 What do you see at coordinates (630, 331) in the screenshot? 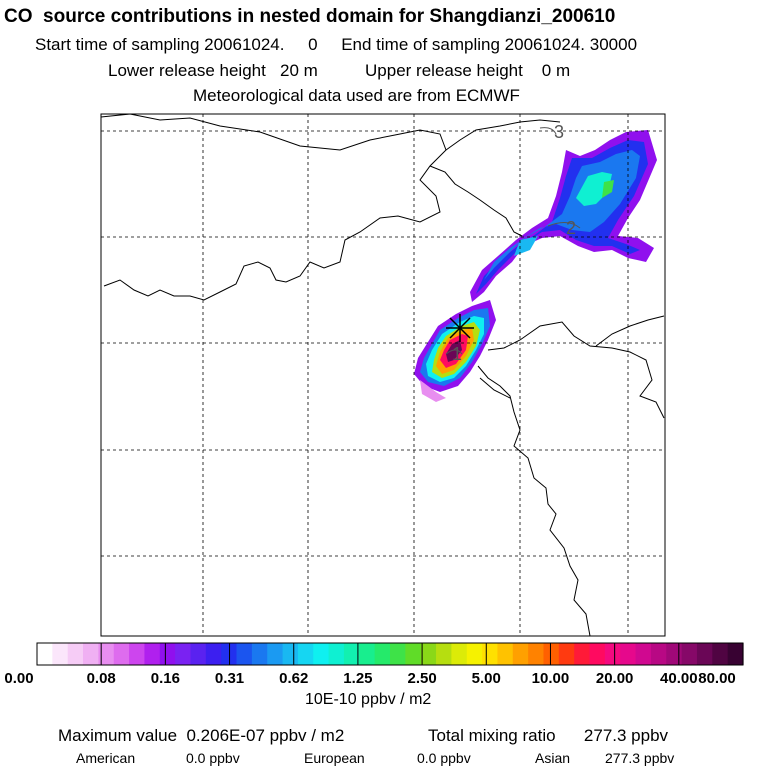
I see `coastline-northeast` at bounding box center [630, 331].